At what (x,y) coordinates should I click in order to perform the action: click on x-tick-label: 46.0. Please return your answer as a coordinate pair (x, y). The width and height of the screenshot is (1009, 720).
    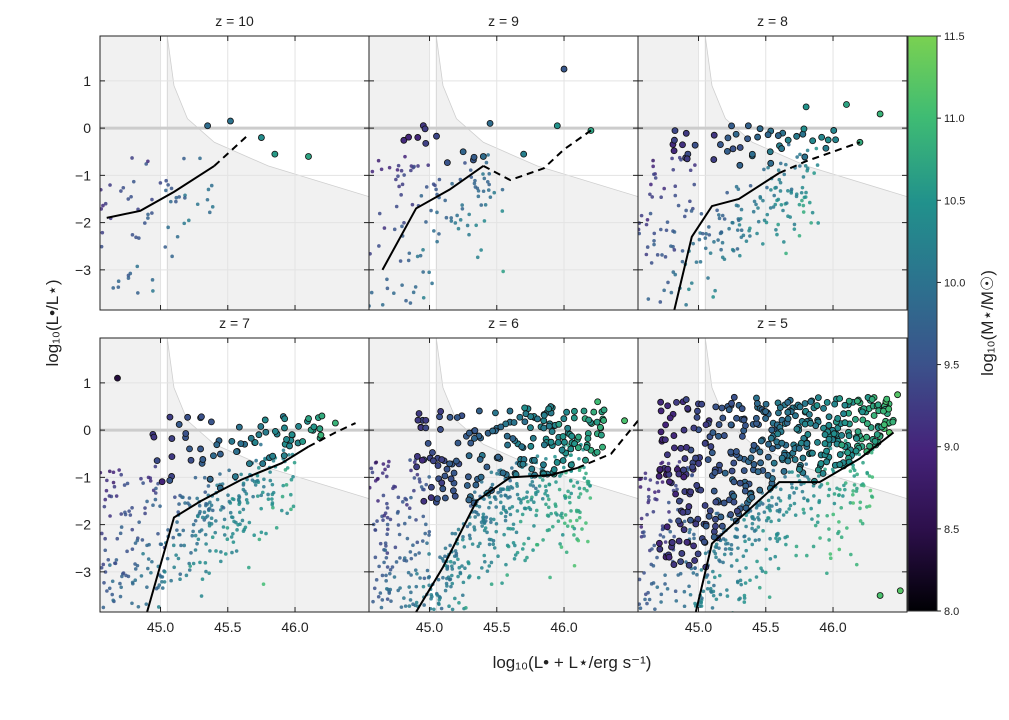
    Looking at the image, I should click on (832, 627).